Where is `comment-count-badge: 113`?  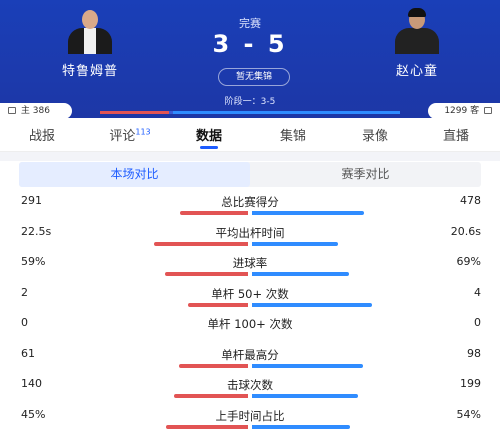 comment-count-badge: 113 is located at coordinates (143, 132).